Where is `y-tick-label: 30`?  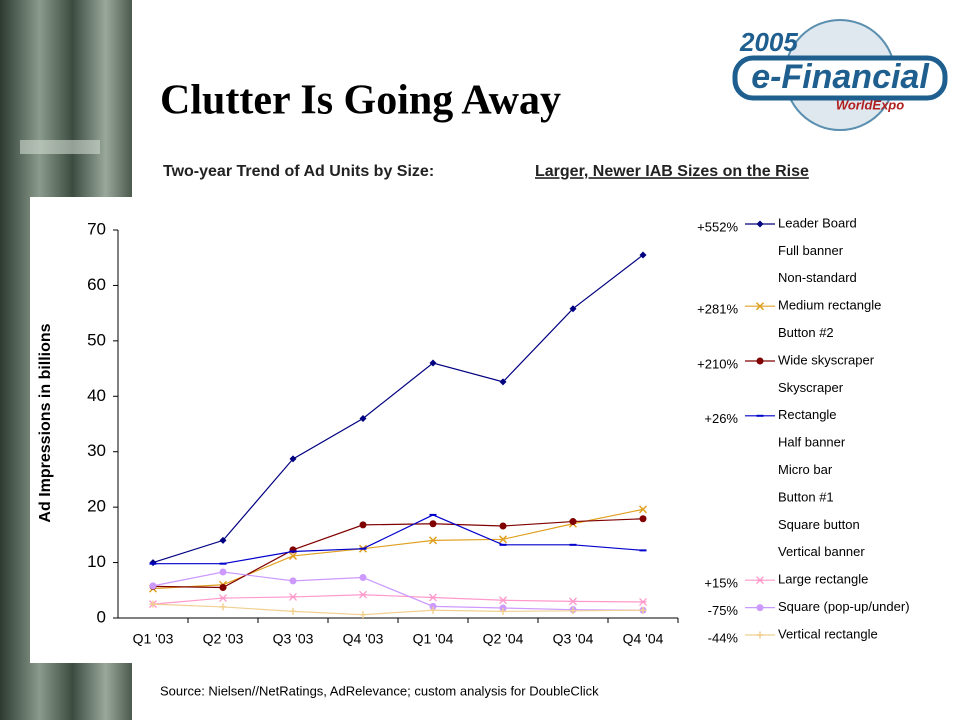 y-tick-label: 30 is located at coordinates (96, 450).